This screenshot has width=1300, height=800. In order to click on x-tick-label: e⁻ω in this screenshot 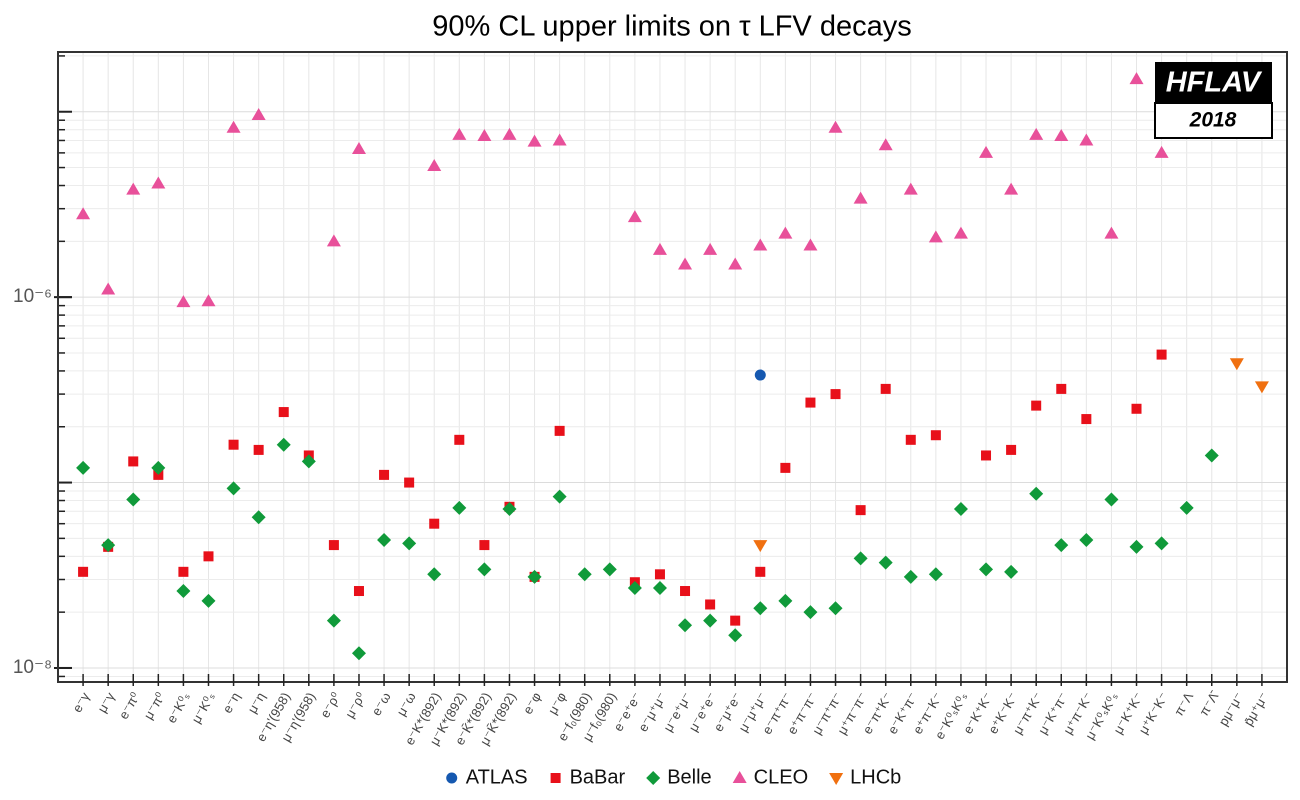, I will do `click(381, 704)`.